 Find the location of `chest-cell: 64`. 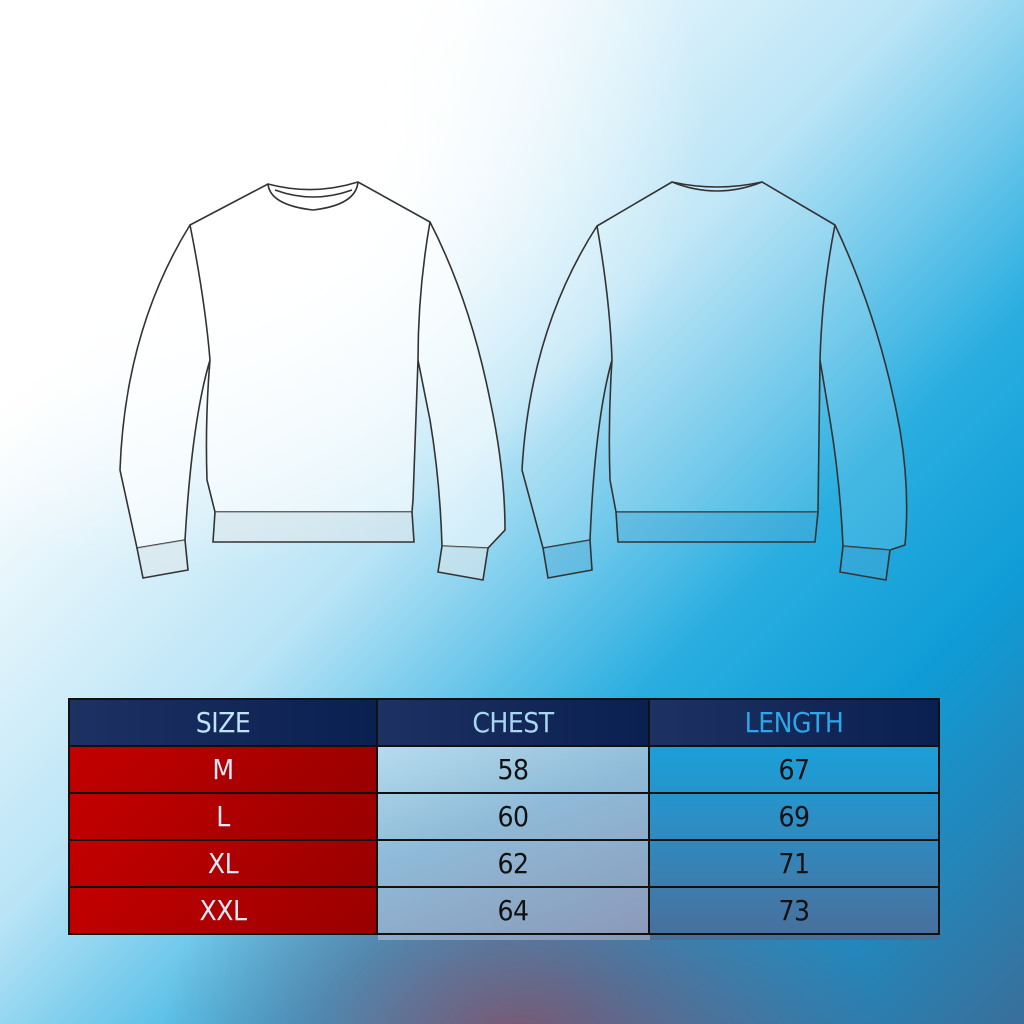

chest-cell: 64 is located at coordinates (513, 910).